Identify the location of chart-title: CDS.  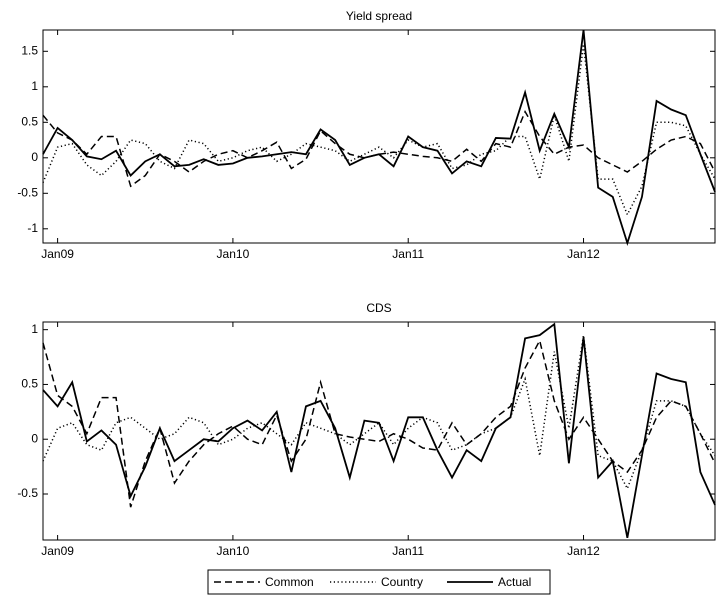
(378, 308).